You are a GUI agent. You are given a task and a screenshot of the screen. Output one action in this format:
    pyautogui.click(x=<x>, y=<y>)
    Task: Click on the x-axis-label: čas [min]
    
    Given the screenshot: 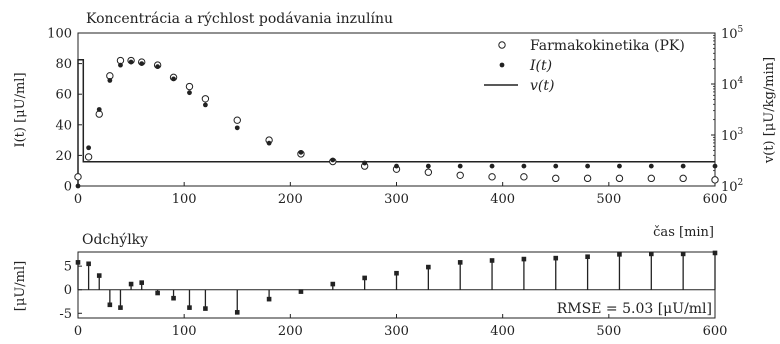 What is the action you would take?
    pyautogui.click(x=683, y=232)
    